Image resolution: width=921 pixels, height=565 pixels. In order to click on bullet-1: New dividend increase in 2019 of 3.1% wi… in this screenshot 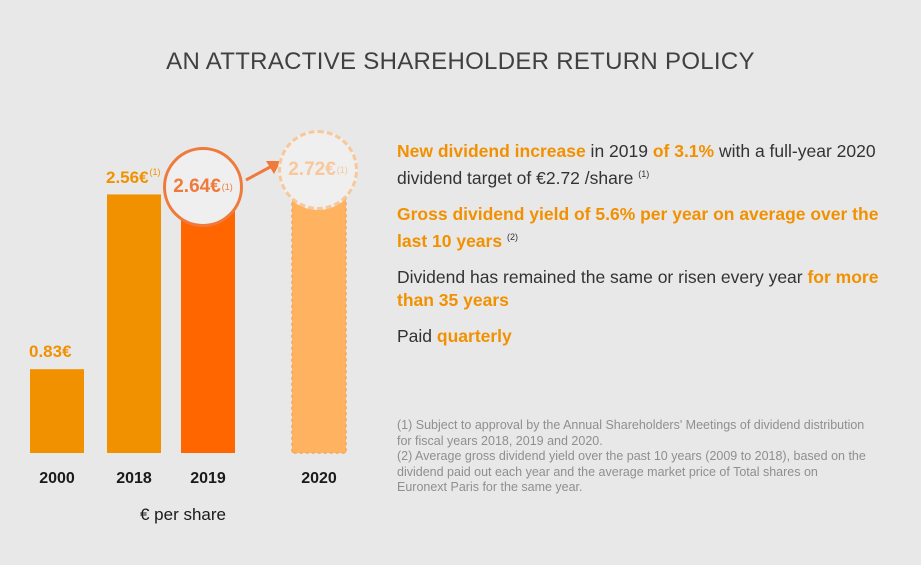, I will do `click(636, 164)`.